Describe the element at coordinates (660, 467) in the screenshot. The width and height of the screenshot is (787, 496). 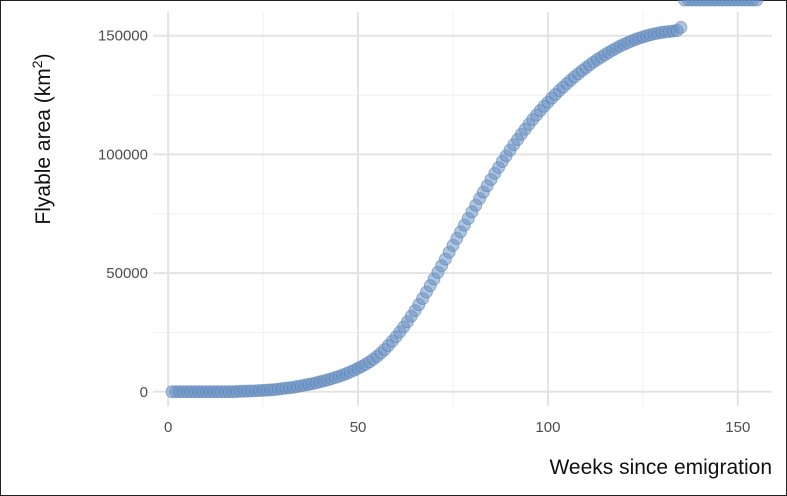
I see `x-axis-title: Weeks since emigration` at that location.